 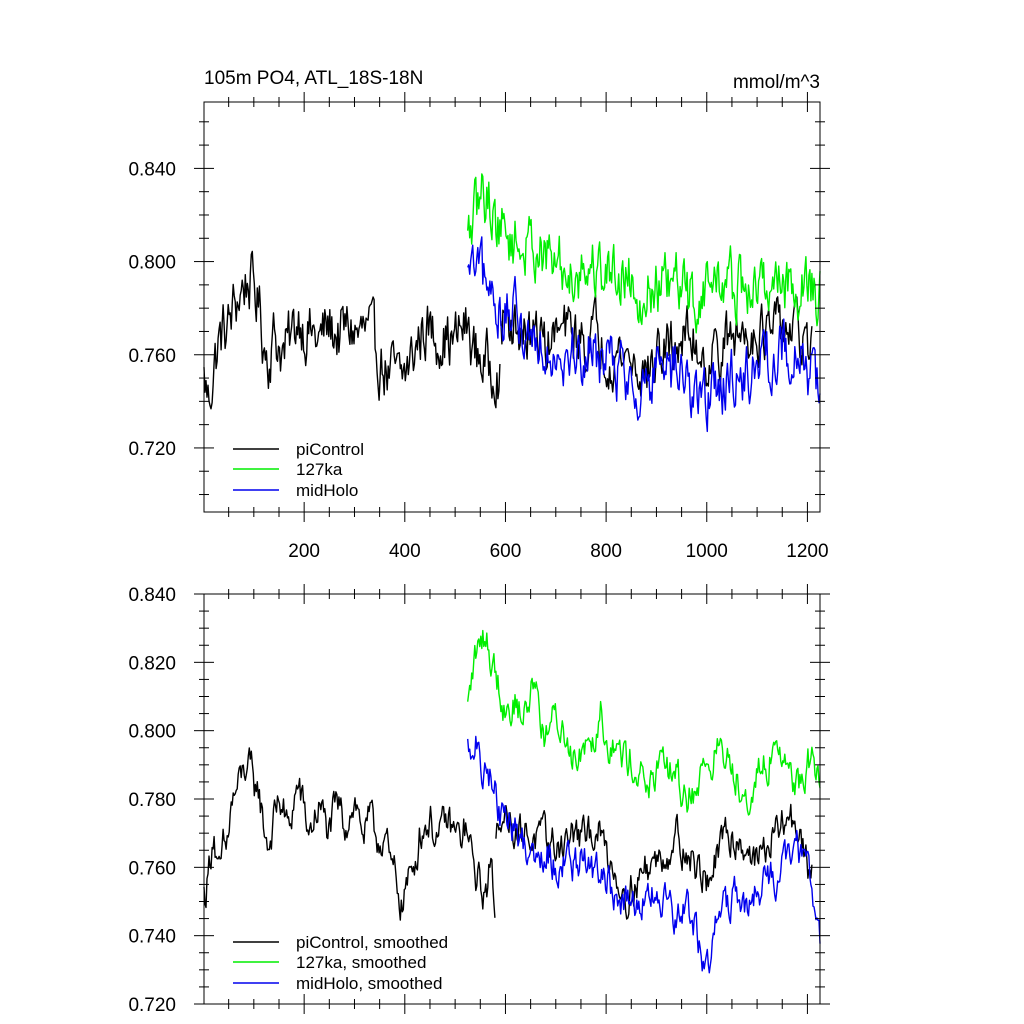 What do you see at coordinates (152, 263) in the screenshot?
I see `top-y-tick-label: 0.800` at bounding box center [152, 263].